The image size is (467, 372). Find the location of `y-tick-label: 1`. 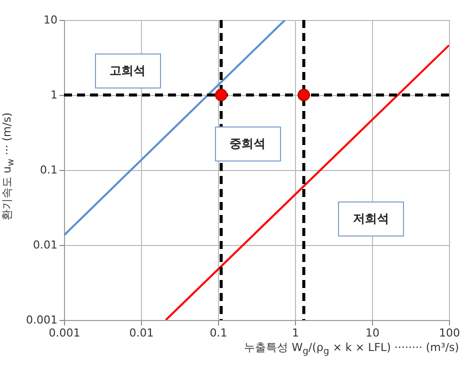

y-tick-label: 1 is located at coordinates (54, 95).